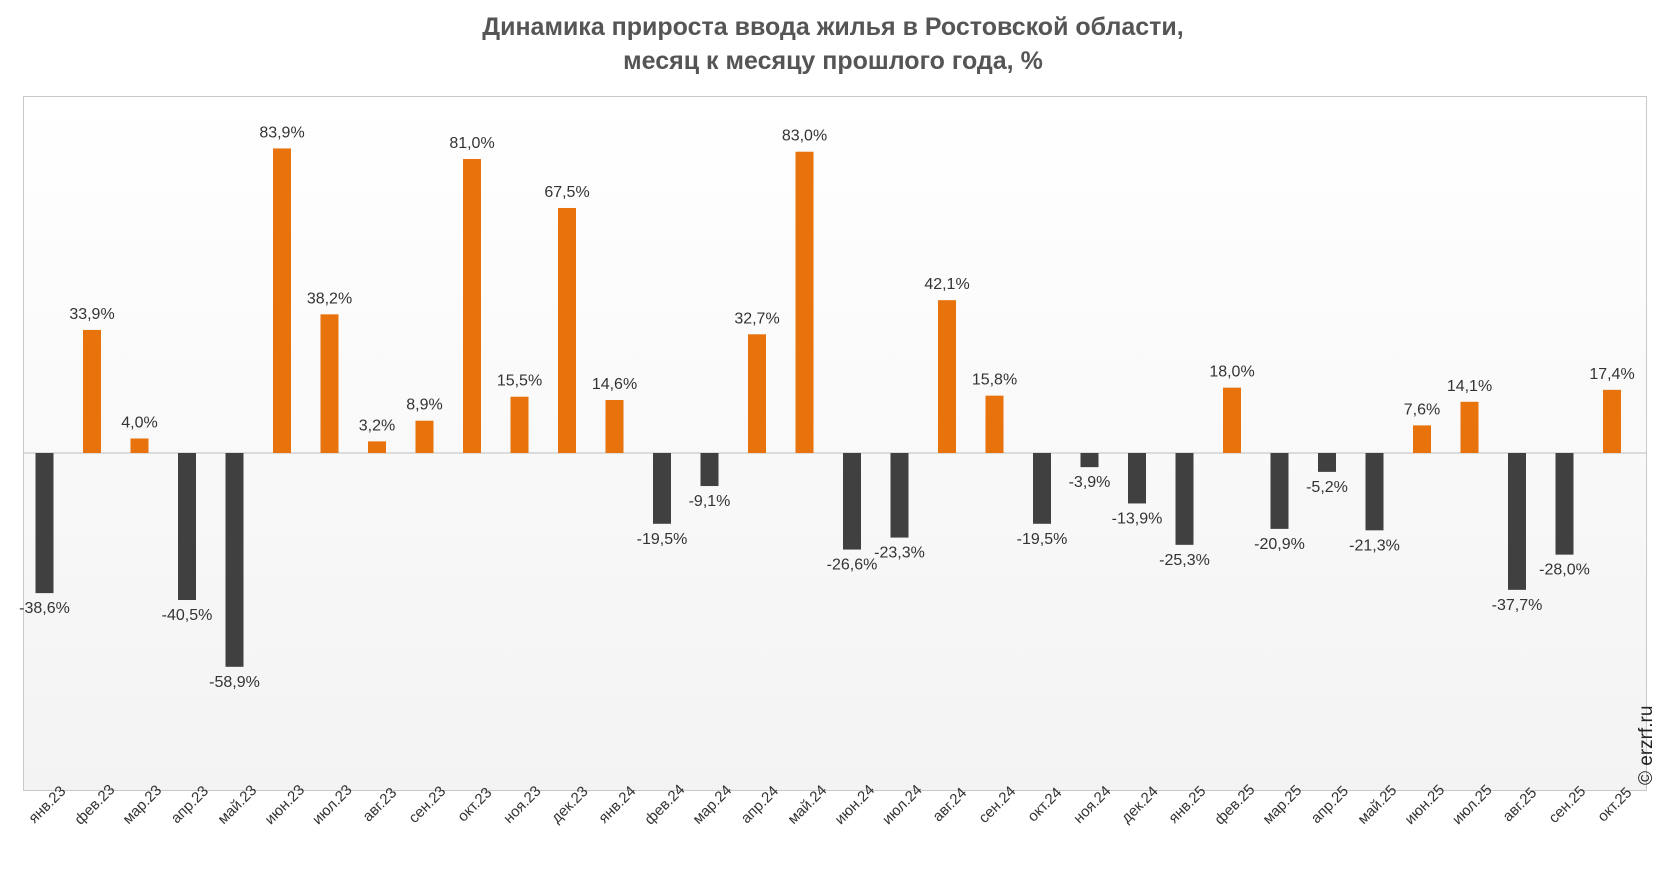  Describe the element at coordinates (234, 682) in the screenshot. I see `data-label-май.23: -58,9%` at that location.